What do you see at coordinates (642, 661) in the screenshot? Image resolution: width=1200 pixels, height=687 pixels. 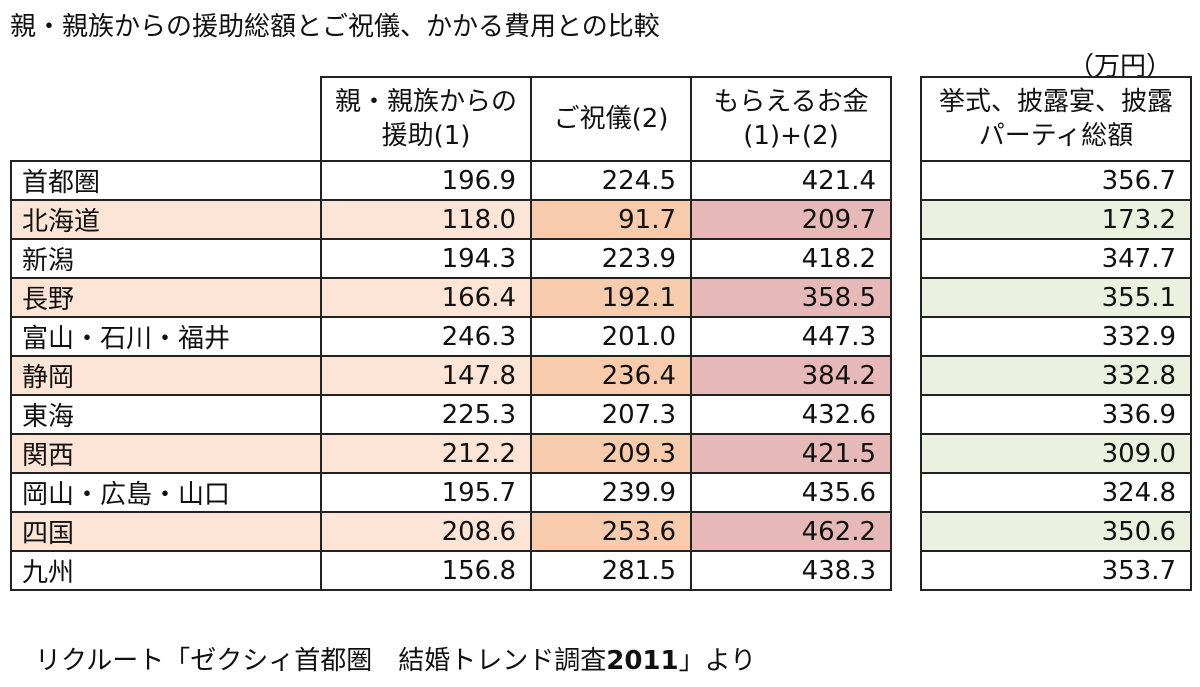 I see `source-year: 2011` at bounding box center [642, 661].